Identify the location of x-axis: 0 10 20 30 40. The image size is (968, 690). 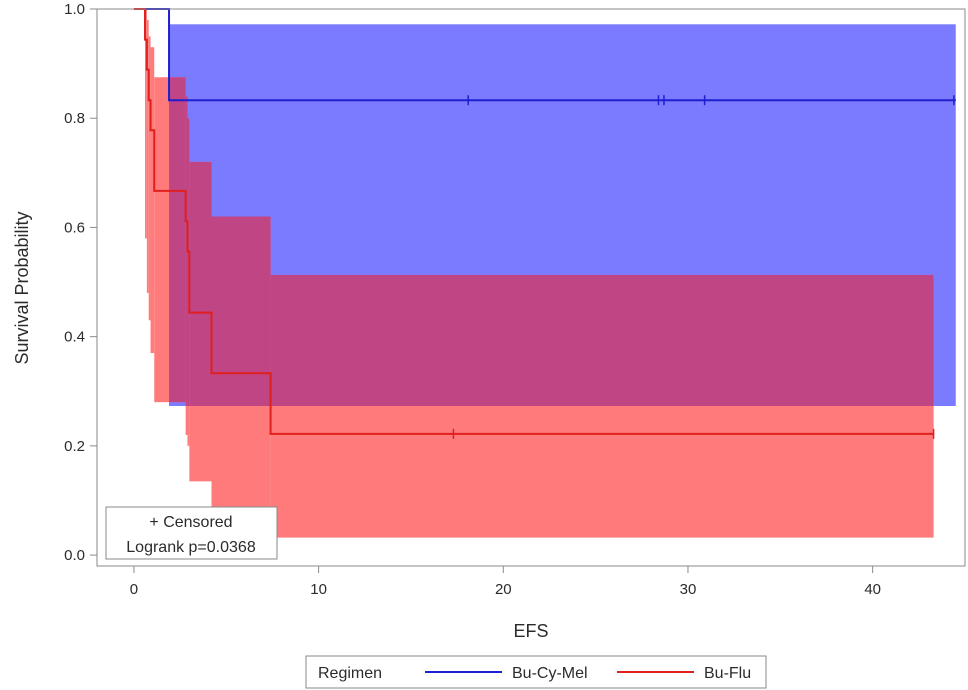
(505, 582).